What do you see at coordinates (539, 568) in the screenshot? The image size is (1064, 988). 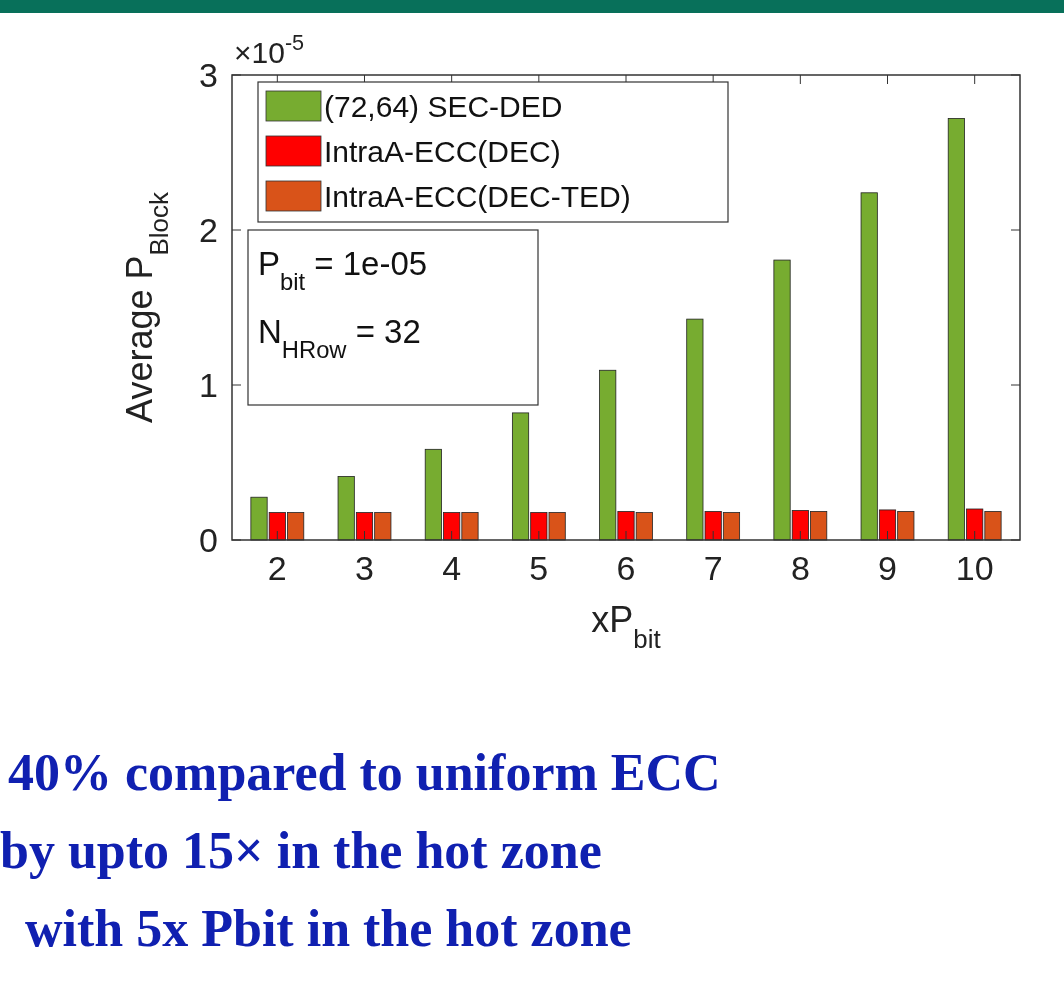 I see `x-tick-label: 5` at bounding box center [539, 568].